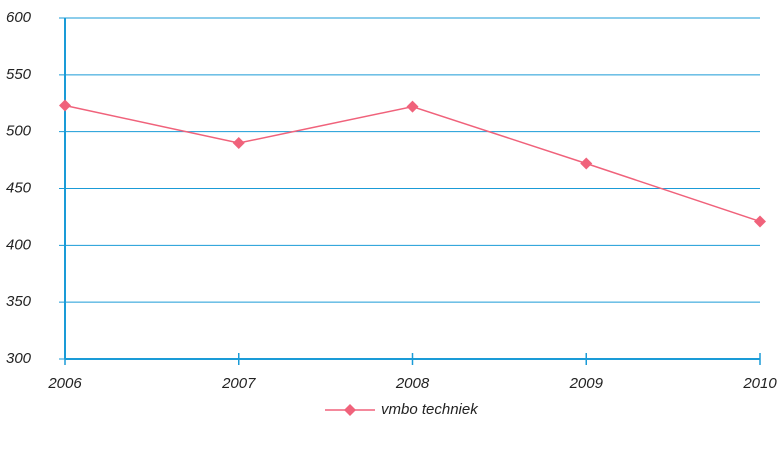 Image resolution: width=777 pixels, height=454 pixels. What do you see at coordinates (19, 301) in the screenshot?
I see `y-tick-label: 350` at bounding box center [19, 301].